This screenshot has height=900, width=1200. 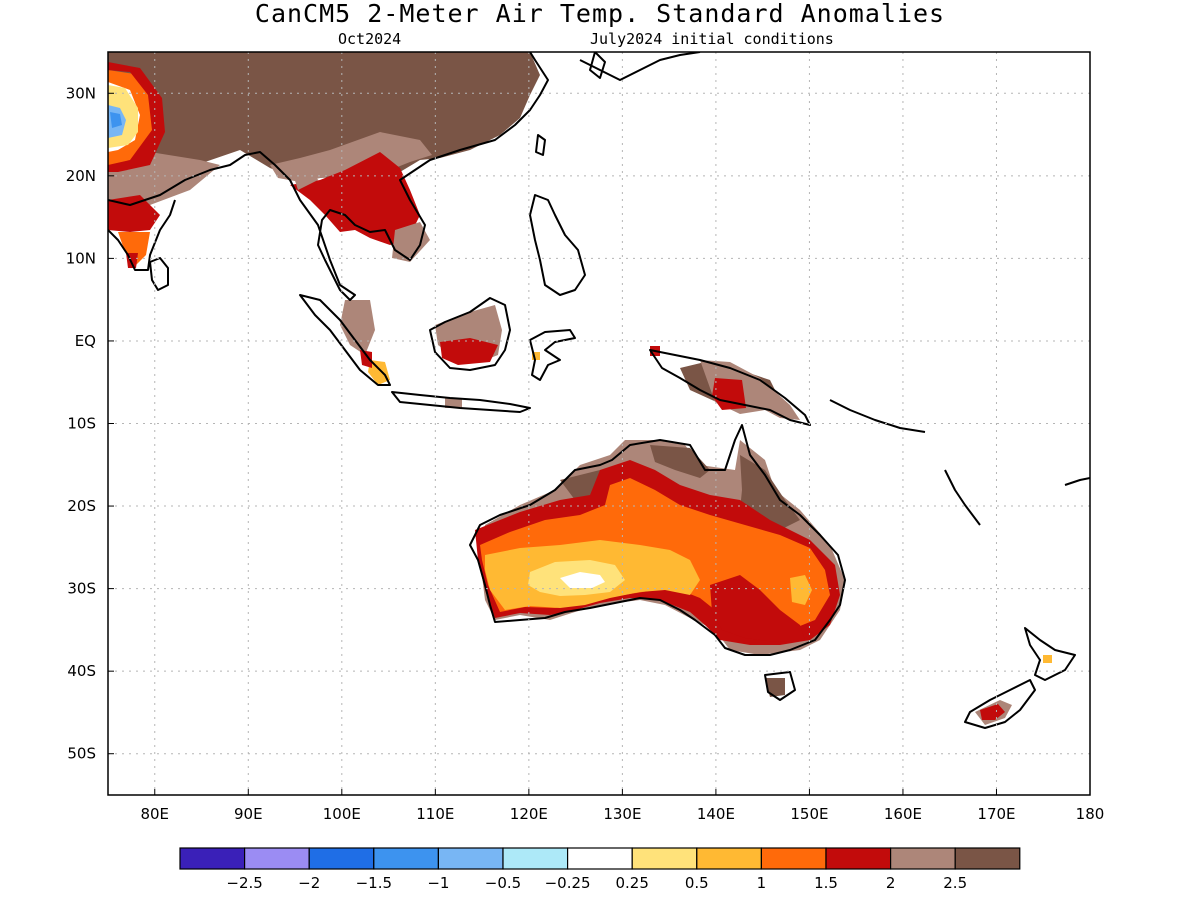 I want to click on sumatra-anomaly, so click(x=357, y=327).